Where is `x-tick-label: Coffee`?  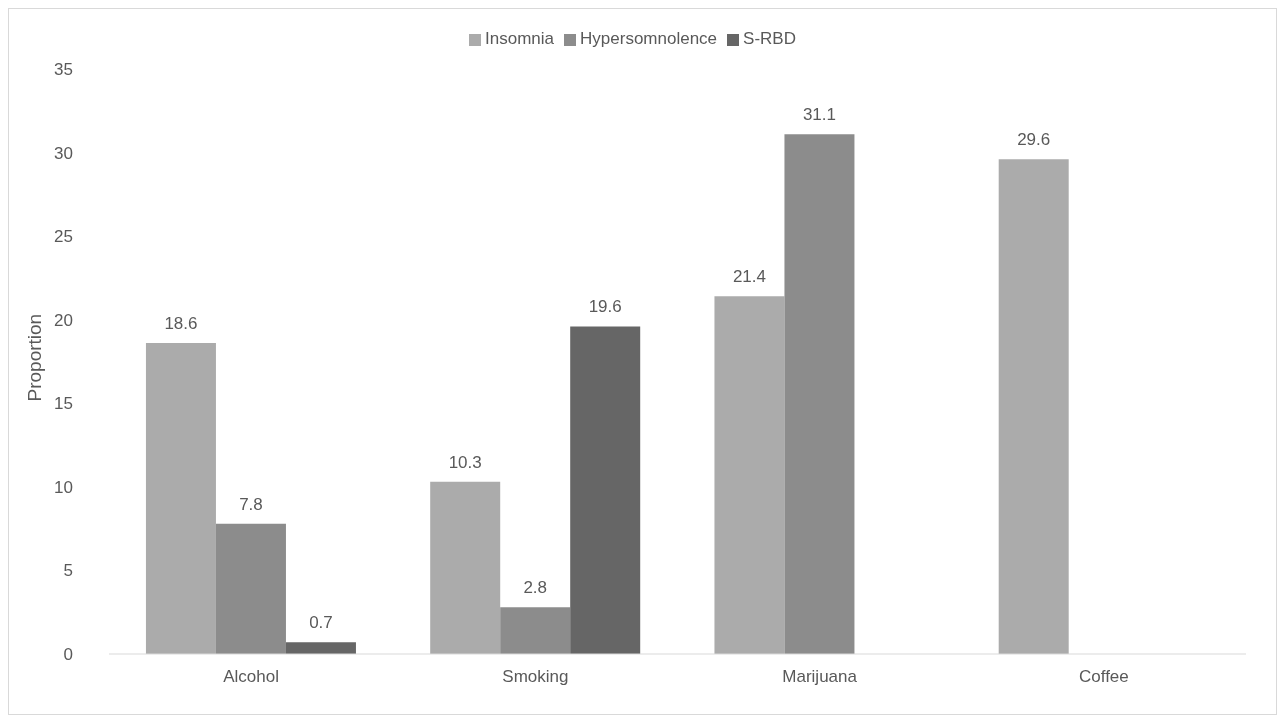 x-tick-label: Coffee is located at coordinates (1103, 677).